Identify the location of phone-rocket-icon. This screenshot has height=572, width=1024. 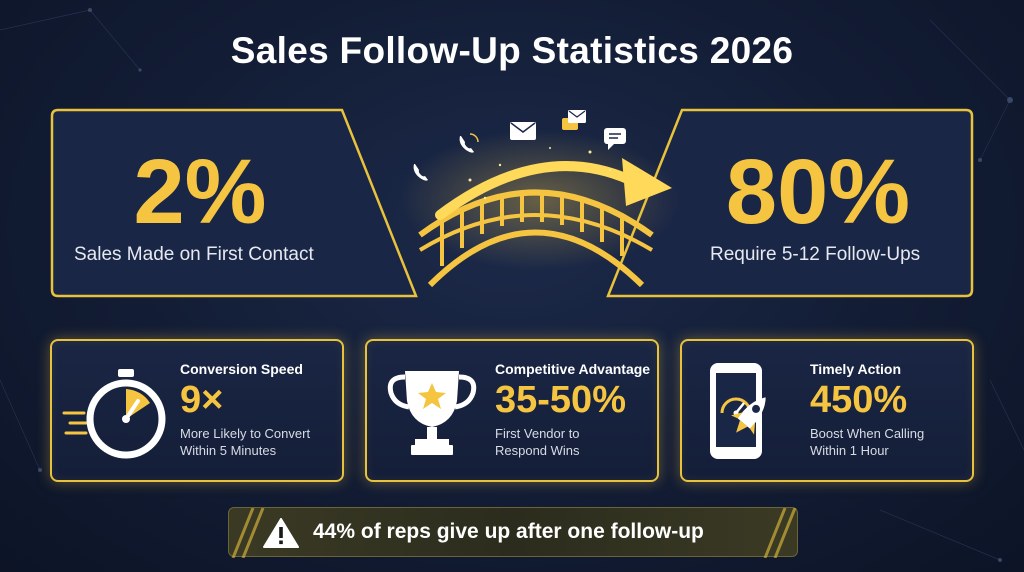
(738, 411).